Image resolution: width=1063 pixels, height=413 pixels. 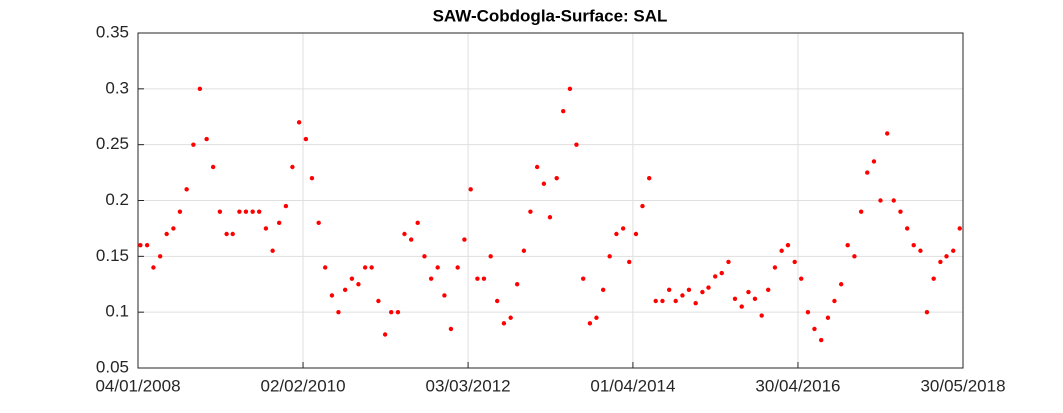 I want to click on x-tick-label: 30/05/2018, so click(x=962, y=385).